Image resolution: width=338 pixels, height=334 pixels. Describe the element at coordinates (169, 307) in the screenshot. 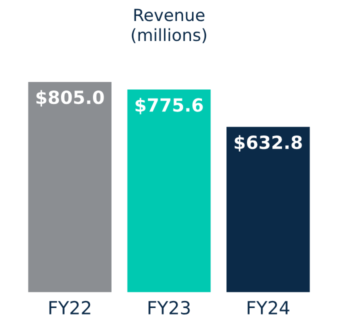

I see `x-tick-label: FY23` at that location.